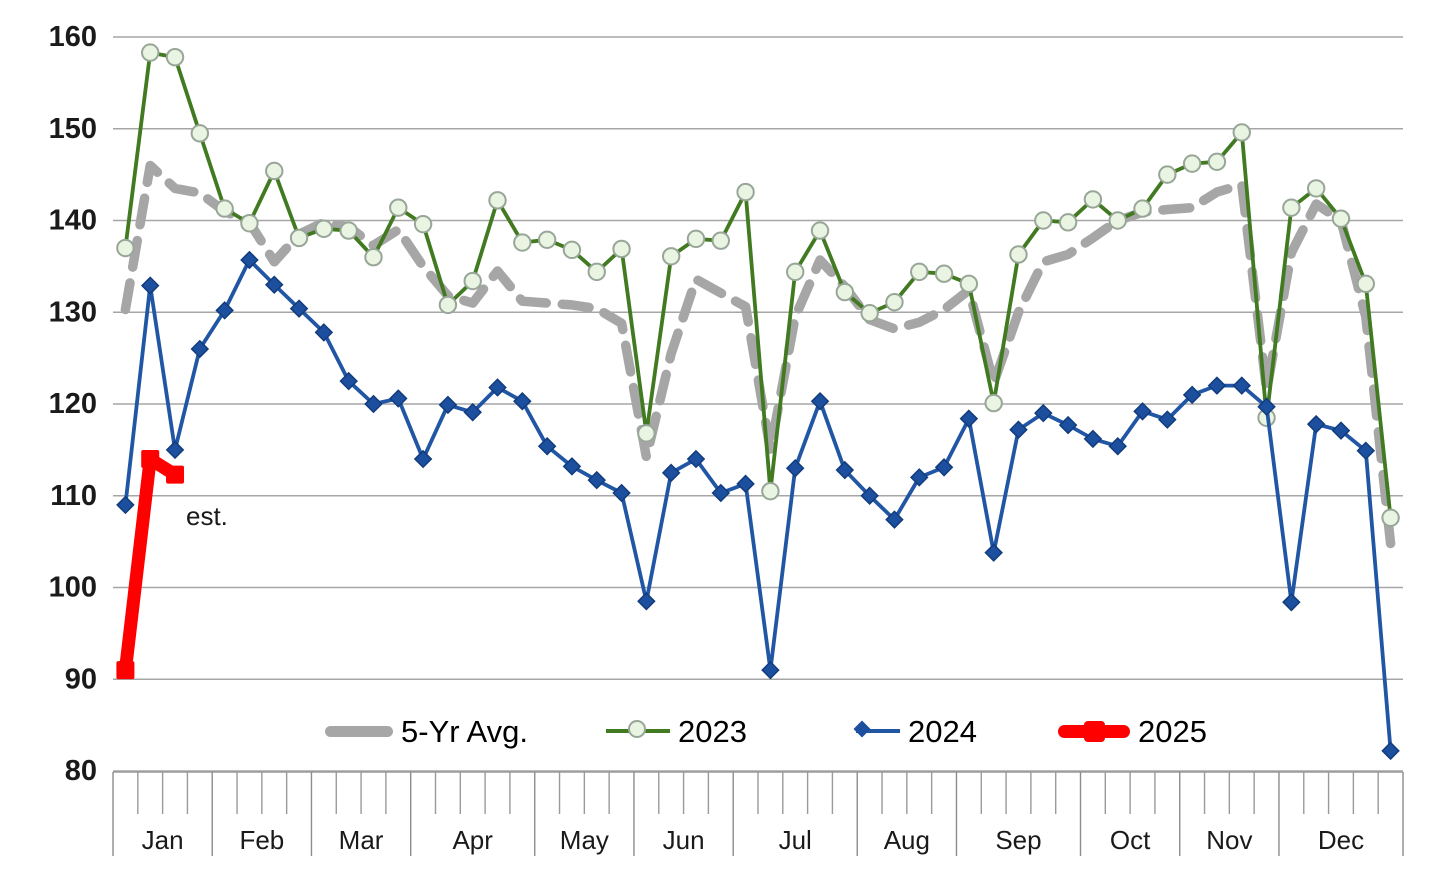  Describe the element at coordinates (684, 840) in the screenshot. I see `month-label: Jun` at that location.